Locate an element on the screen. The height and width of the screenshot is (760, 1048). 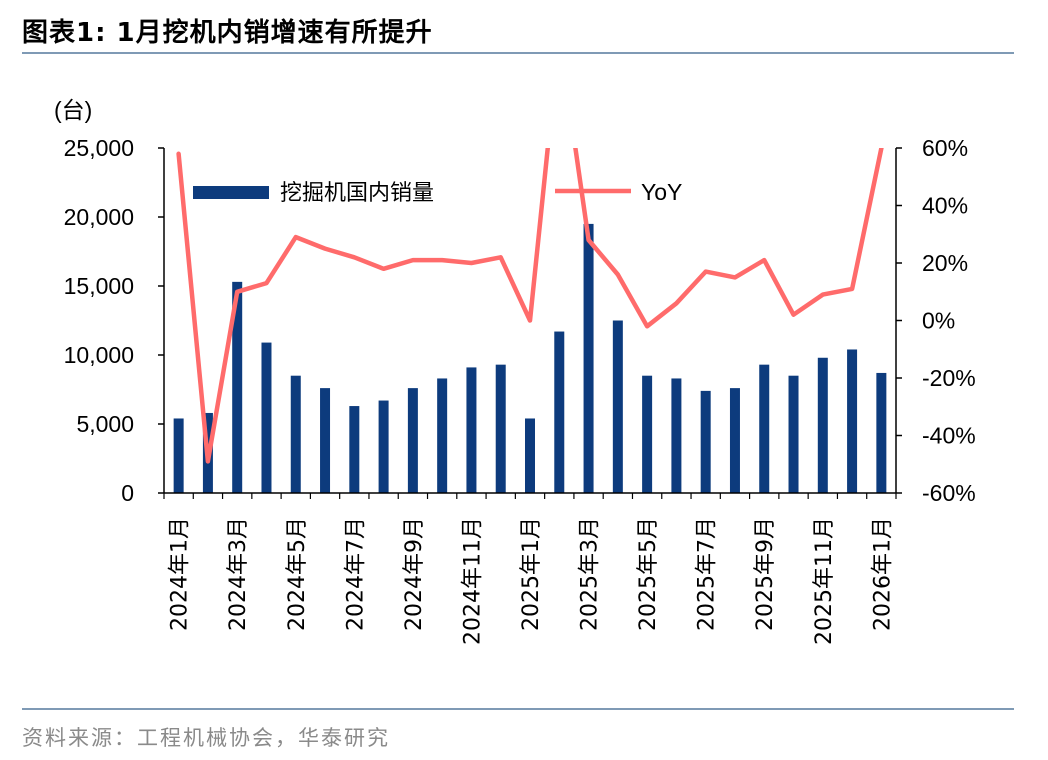
right-tick-label: -20% is located at coordinates (949, 378).